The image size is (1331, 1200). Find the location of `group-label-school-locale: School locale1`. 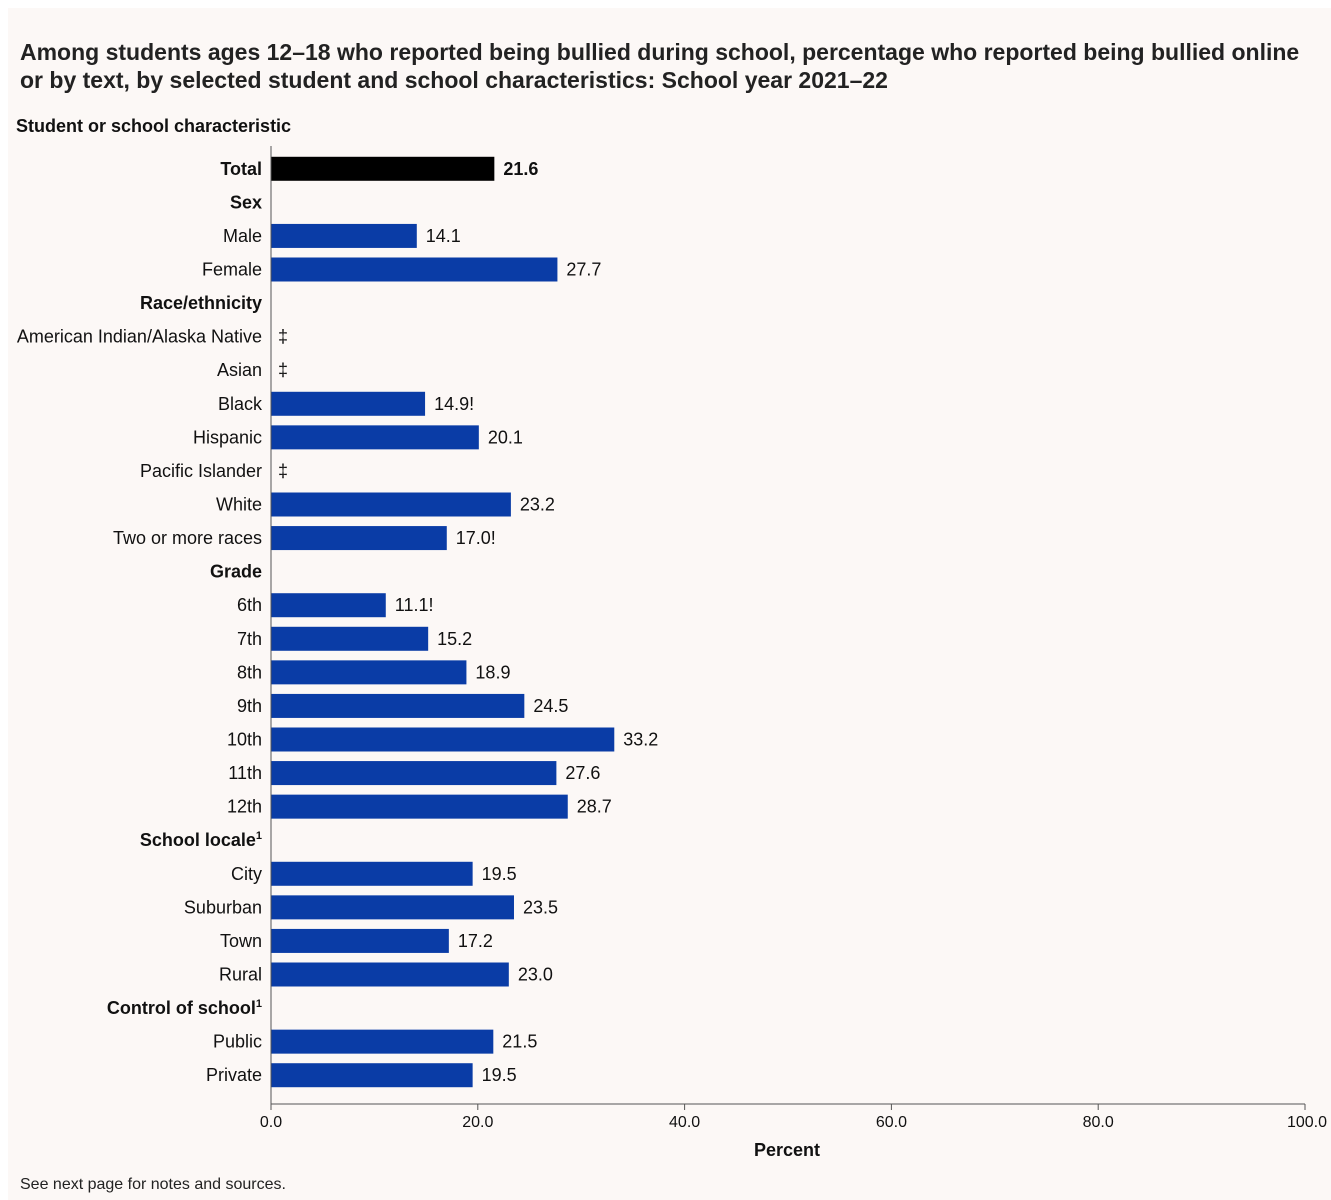

group-label-school-locale: School locale1 is located at coordinates (201, 840).